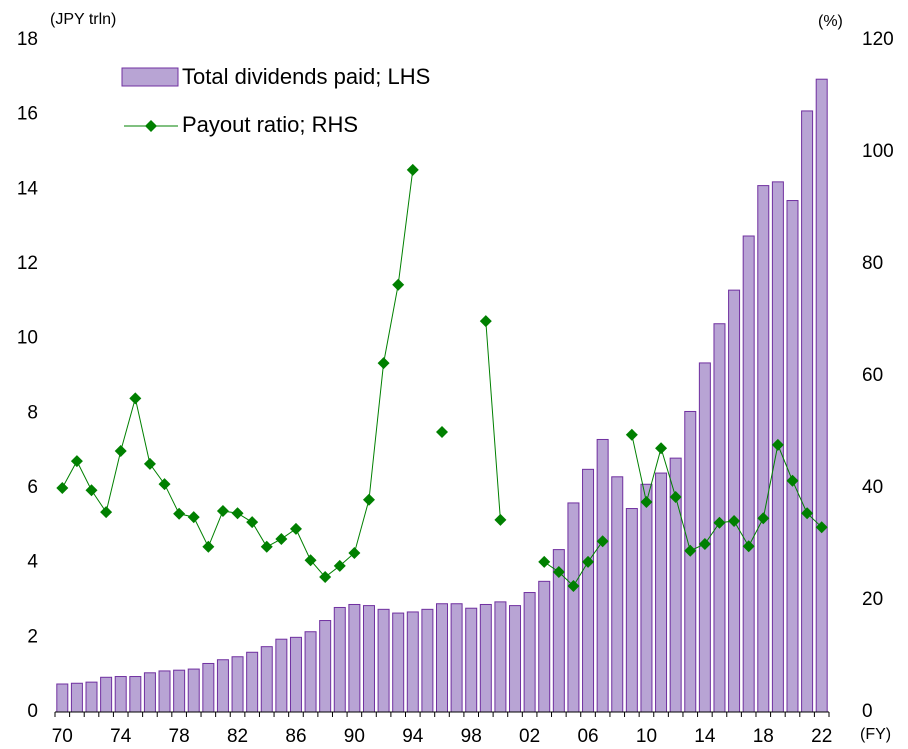 This screenshot has width=908, height=749. What do you see at coordinates (867, 711) in the screenshot?
I see `y2-tick-label: 0` at bounding box center [867, 711].